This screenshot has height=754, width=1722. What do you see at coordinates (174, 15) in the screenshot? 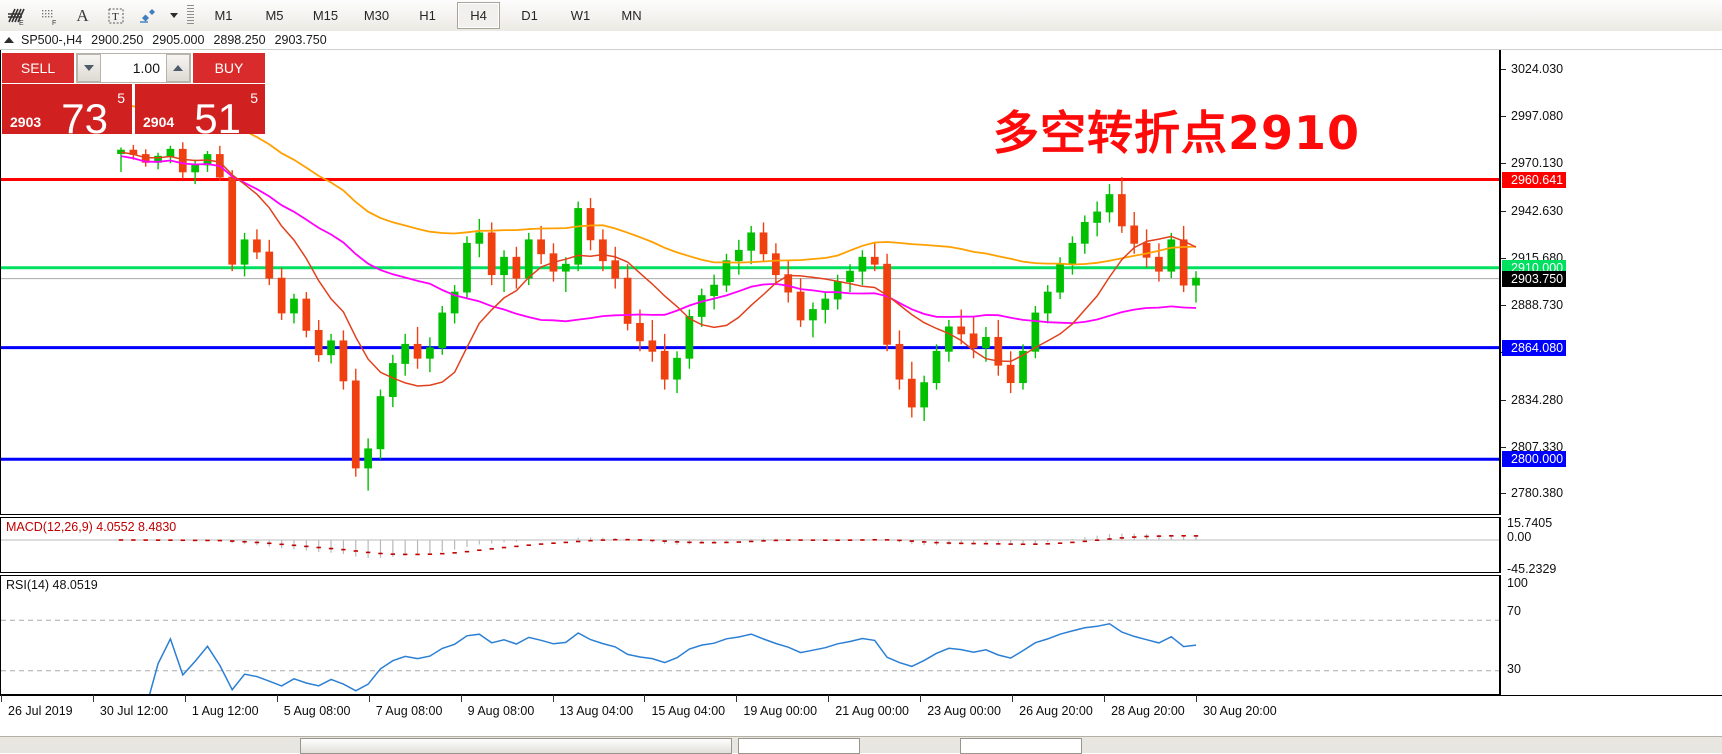
I see `objects-dropdown-caret-icon` at bounding box center [174, 15].